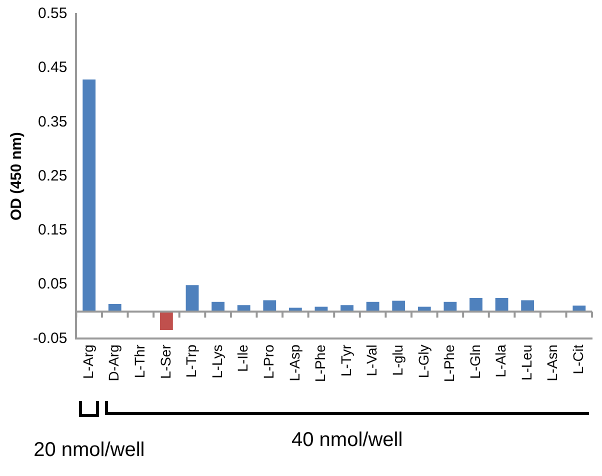 This screenshot has height=476, width=602. What do you see at coordinates (50, 338) in the screenshot?
I see `y-tick-label: -0.05` at bounding box center [50, 338].